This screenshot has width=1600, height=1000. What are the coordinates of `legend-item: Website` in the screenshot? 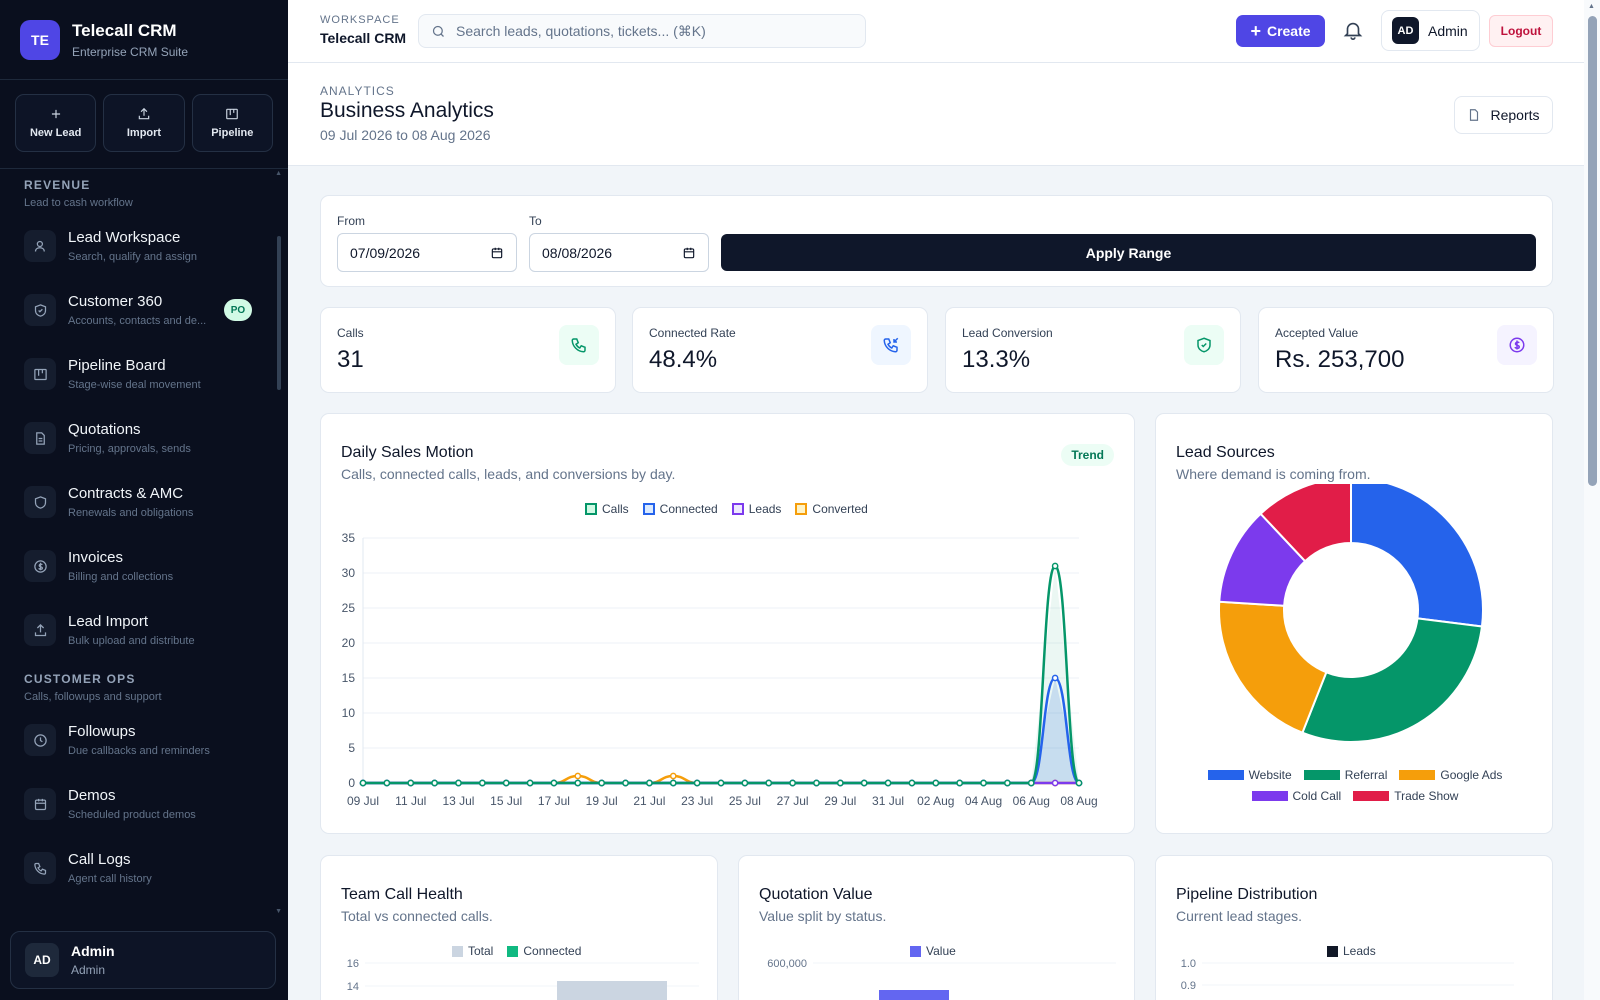 It's located at (1249, 775).